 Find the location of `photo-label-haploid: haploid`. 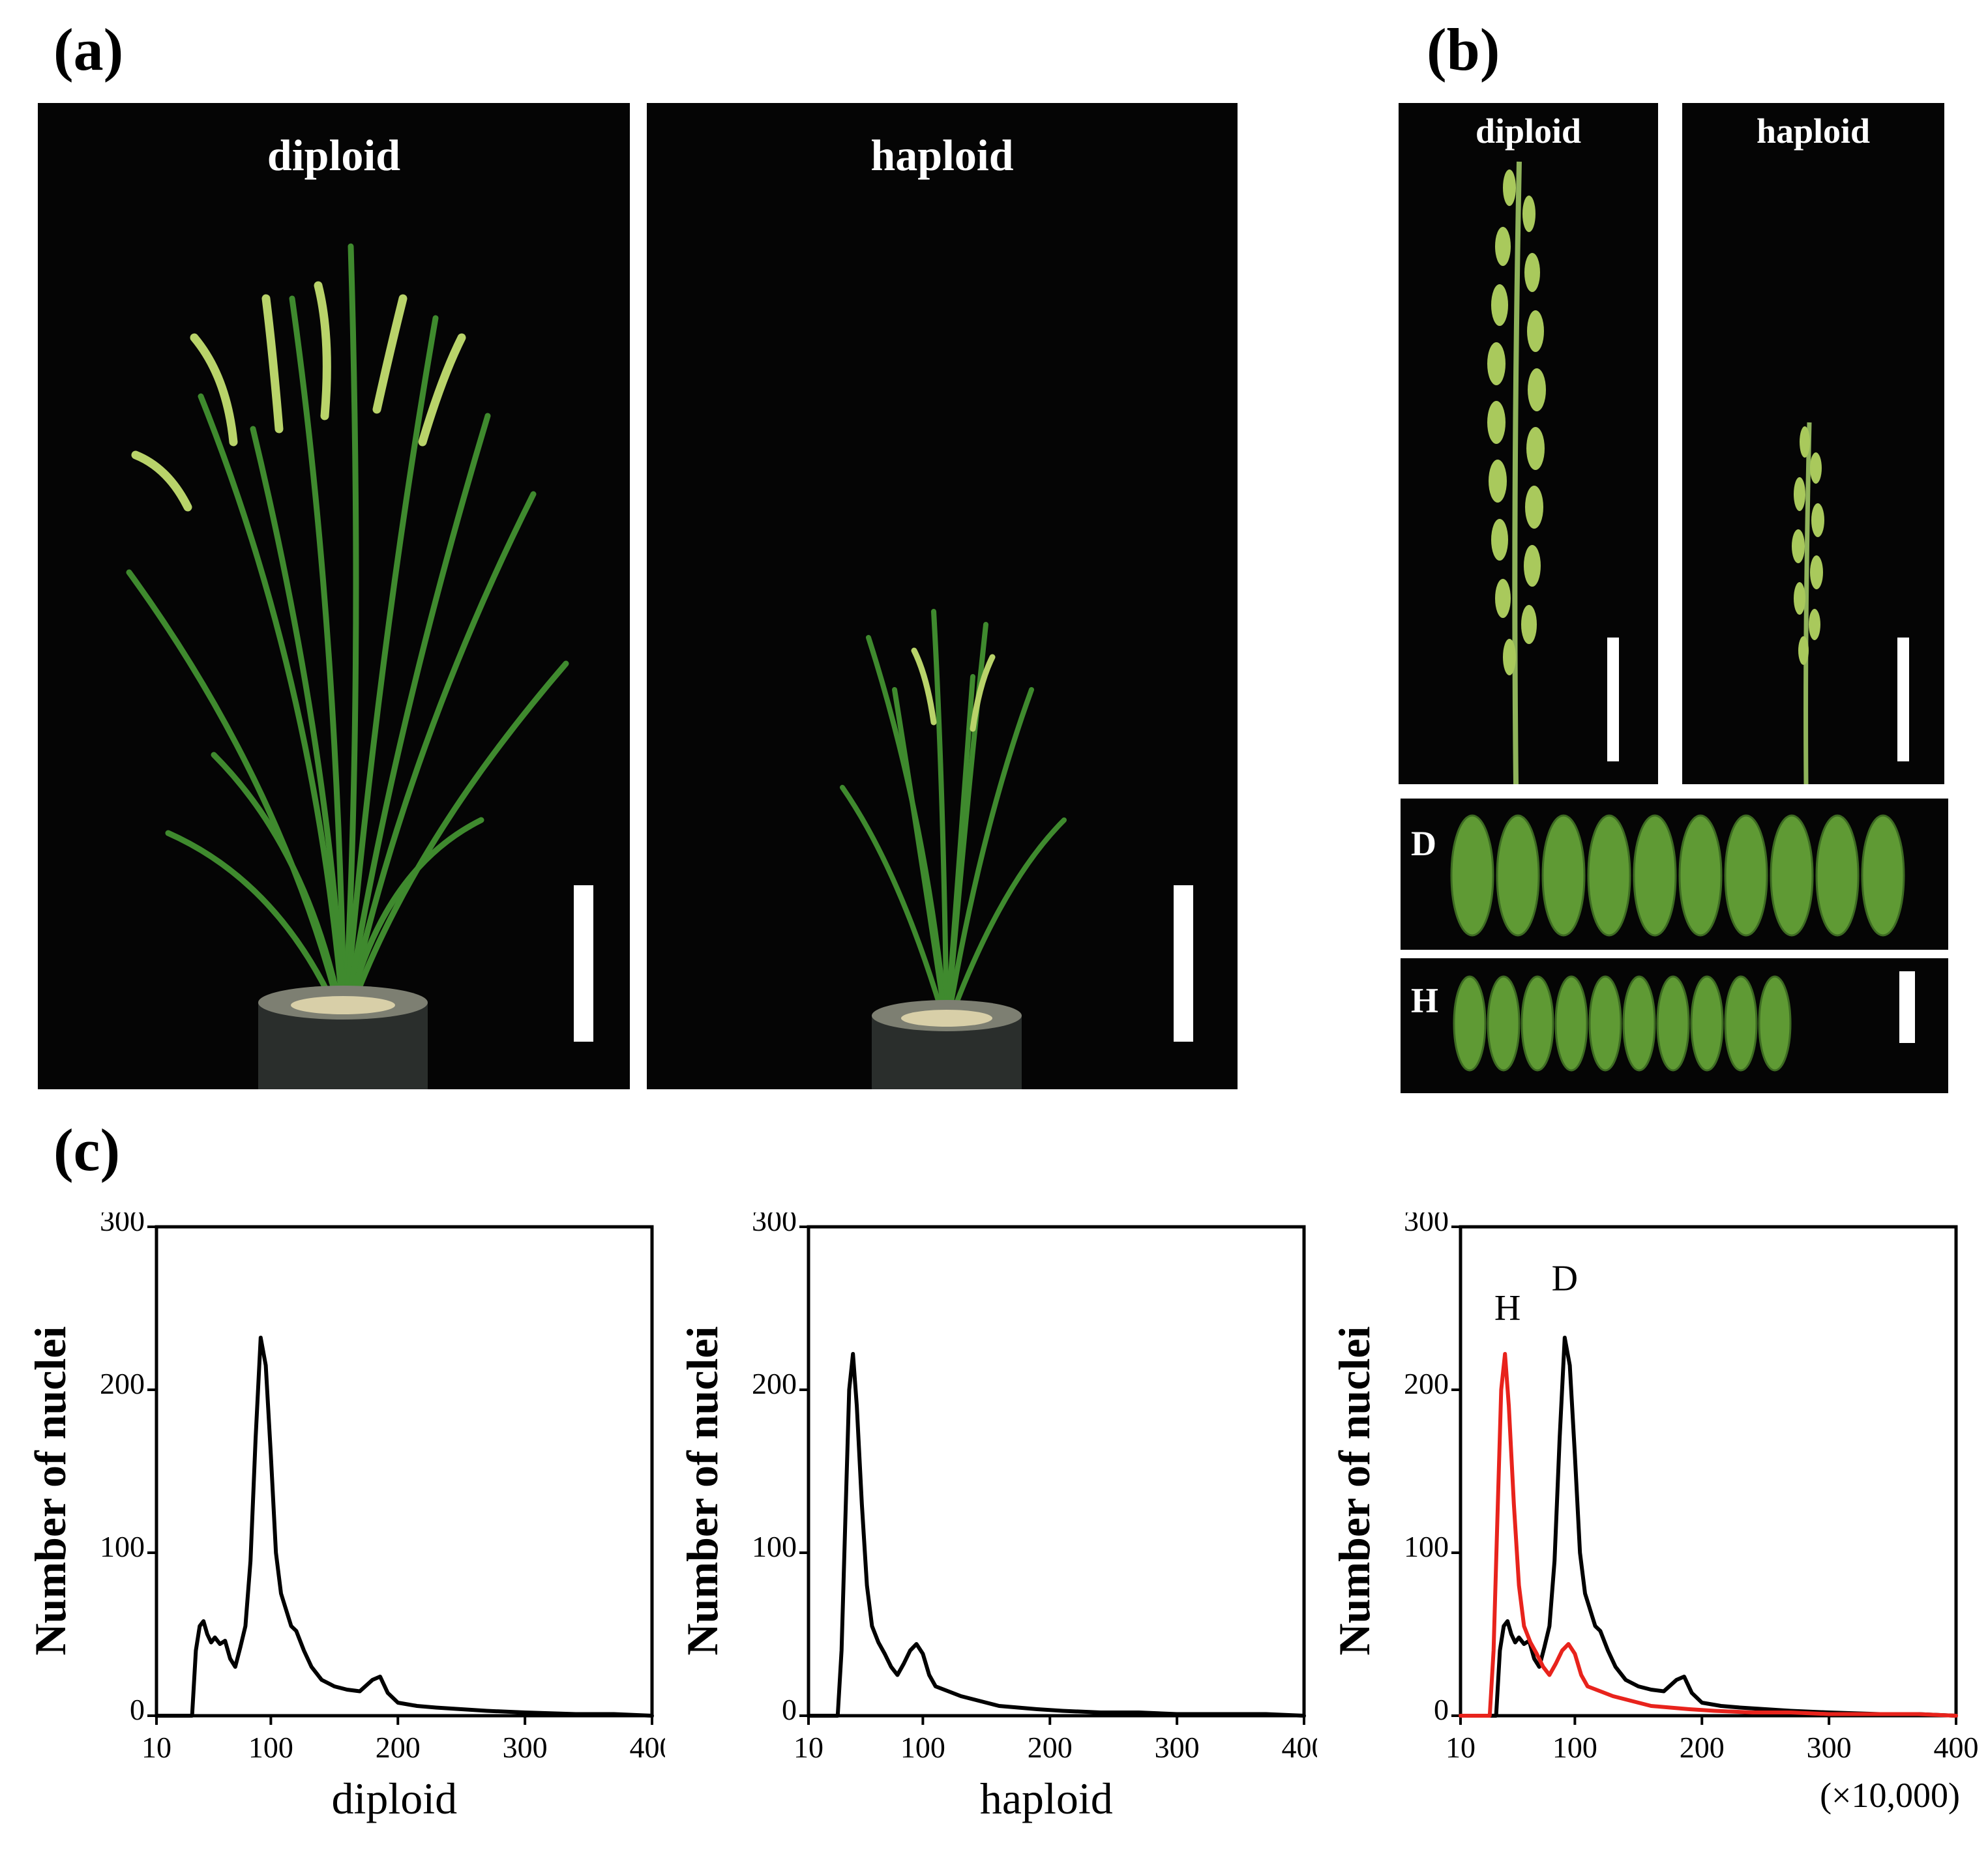

photo-label-haploid: haploid is located at coordinates (942, 155).